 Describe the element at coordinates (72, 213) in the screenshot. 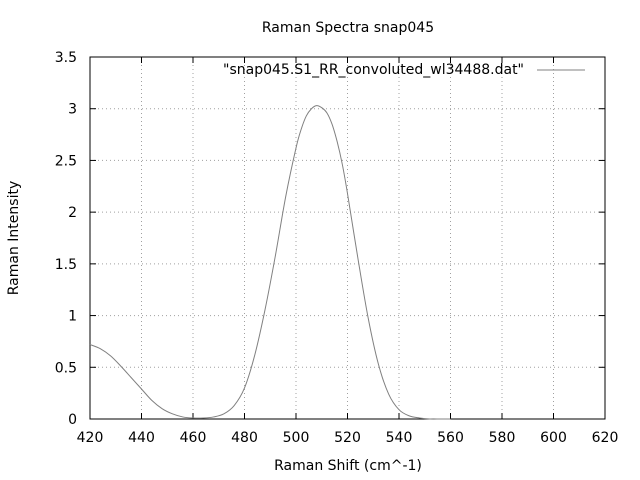

I see `y-tick-label: 2` at that location.